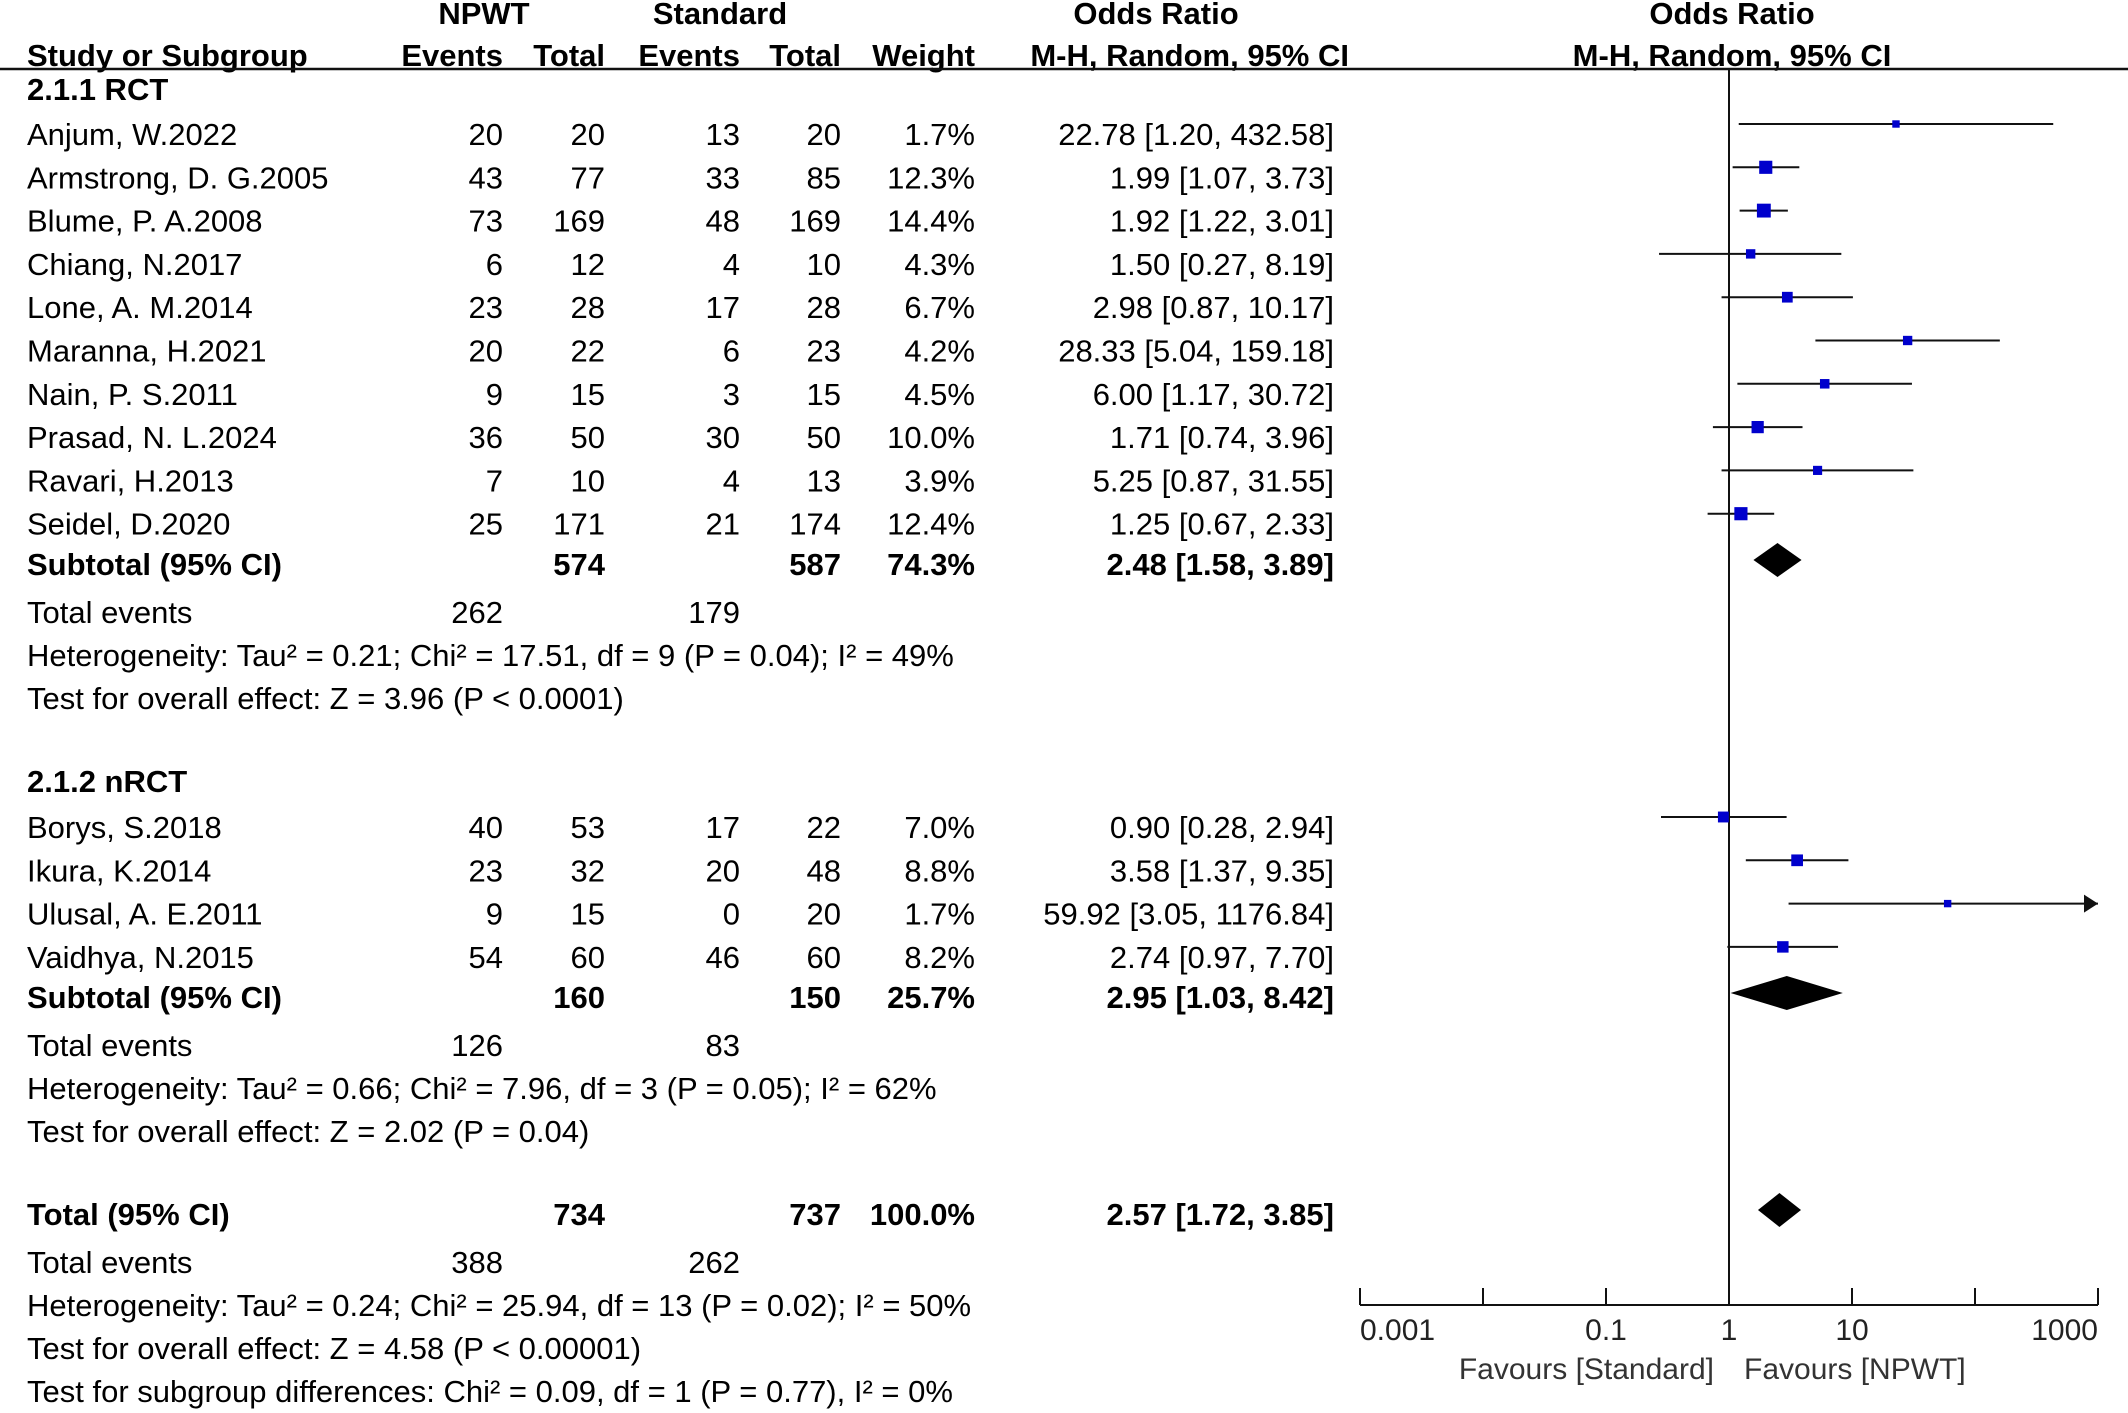  What do you see at coordinates (720, 15) in the screenshot?
I see `header-standard: Standard` at bounding box center [720, 15].